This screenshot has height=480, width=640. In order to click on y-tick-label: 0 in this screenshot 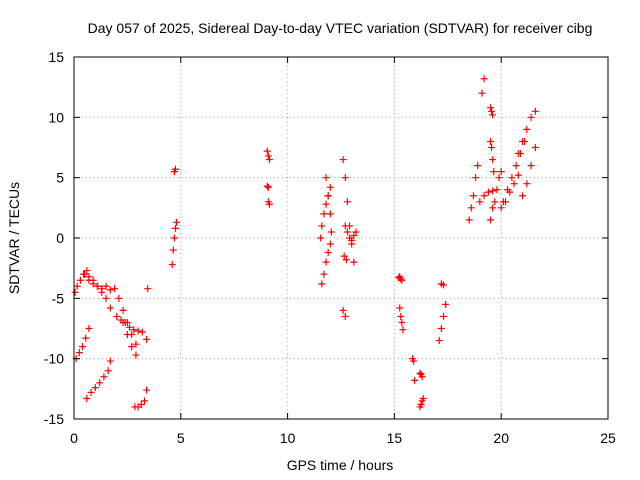, I will do `click(60, 238)`.